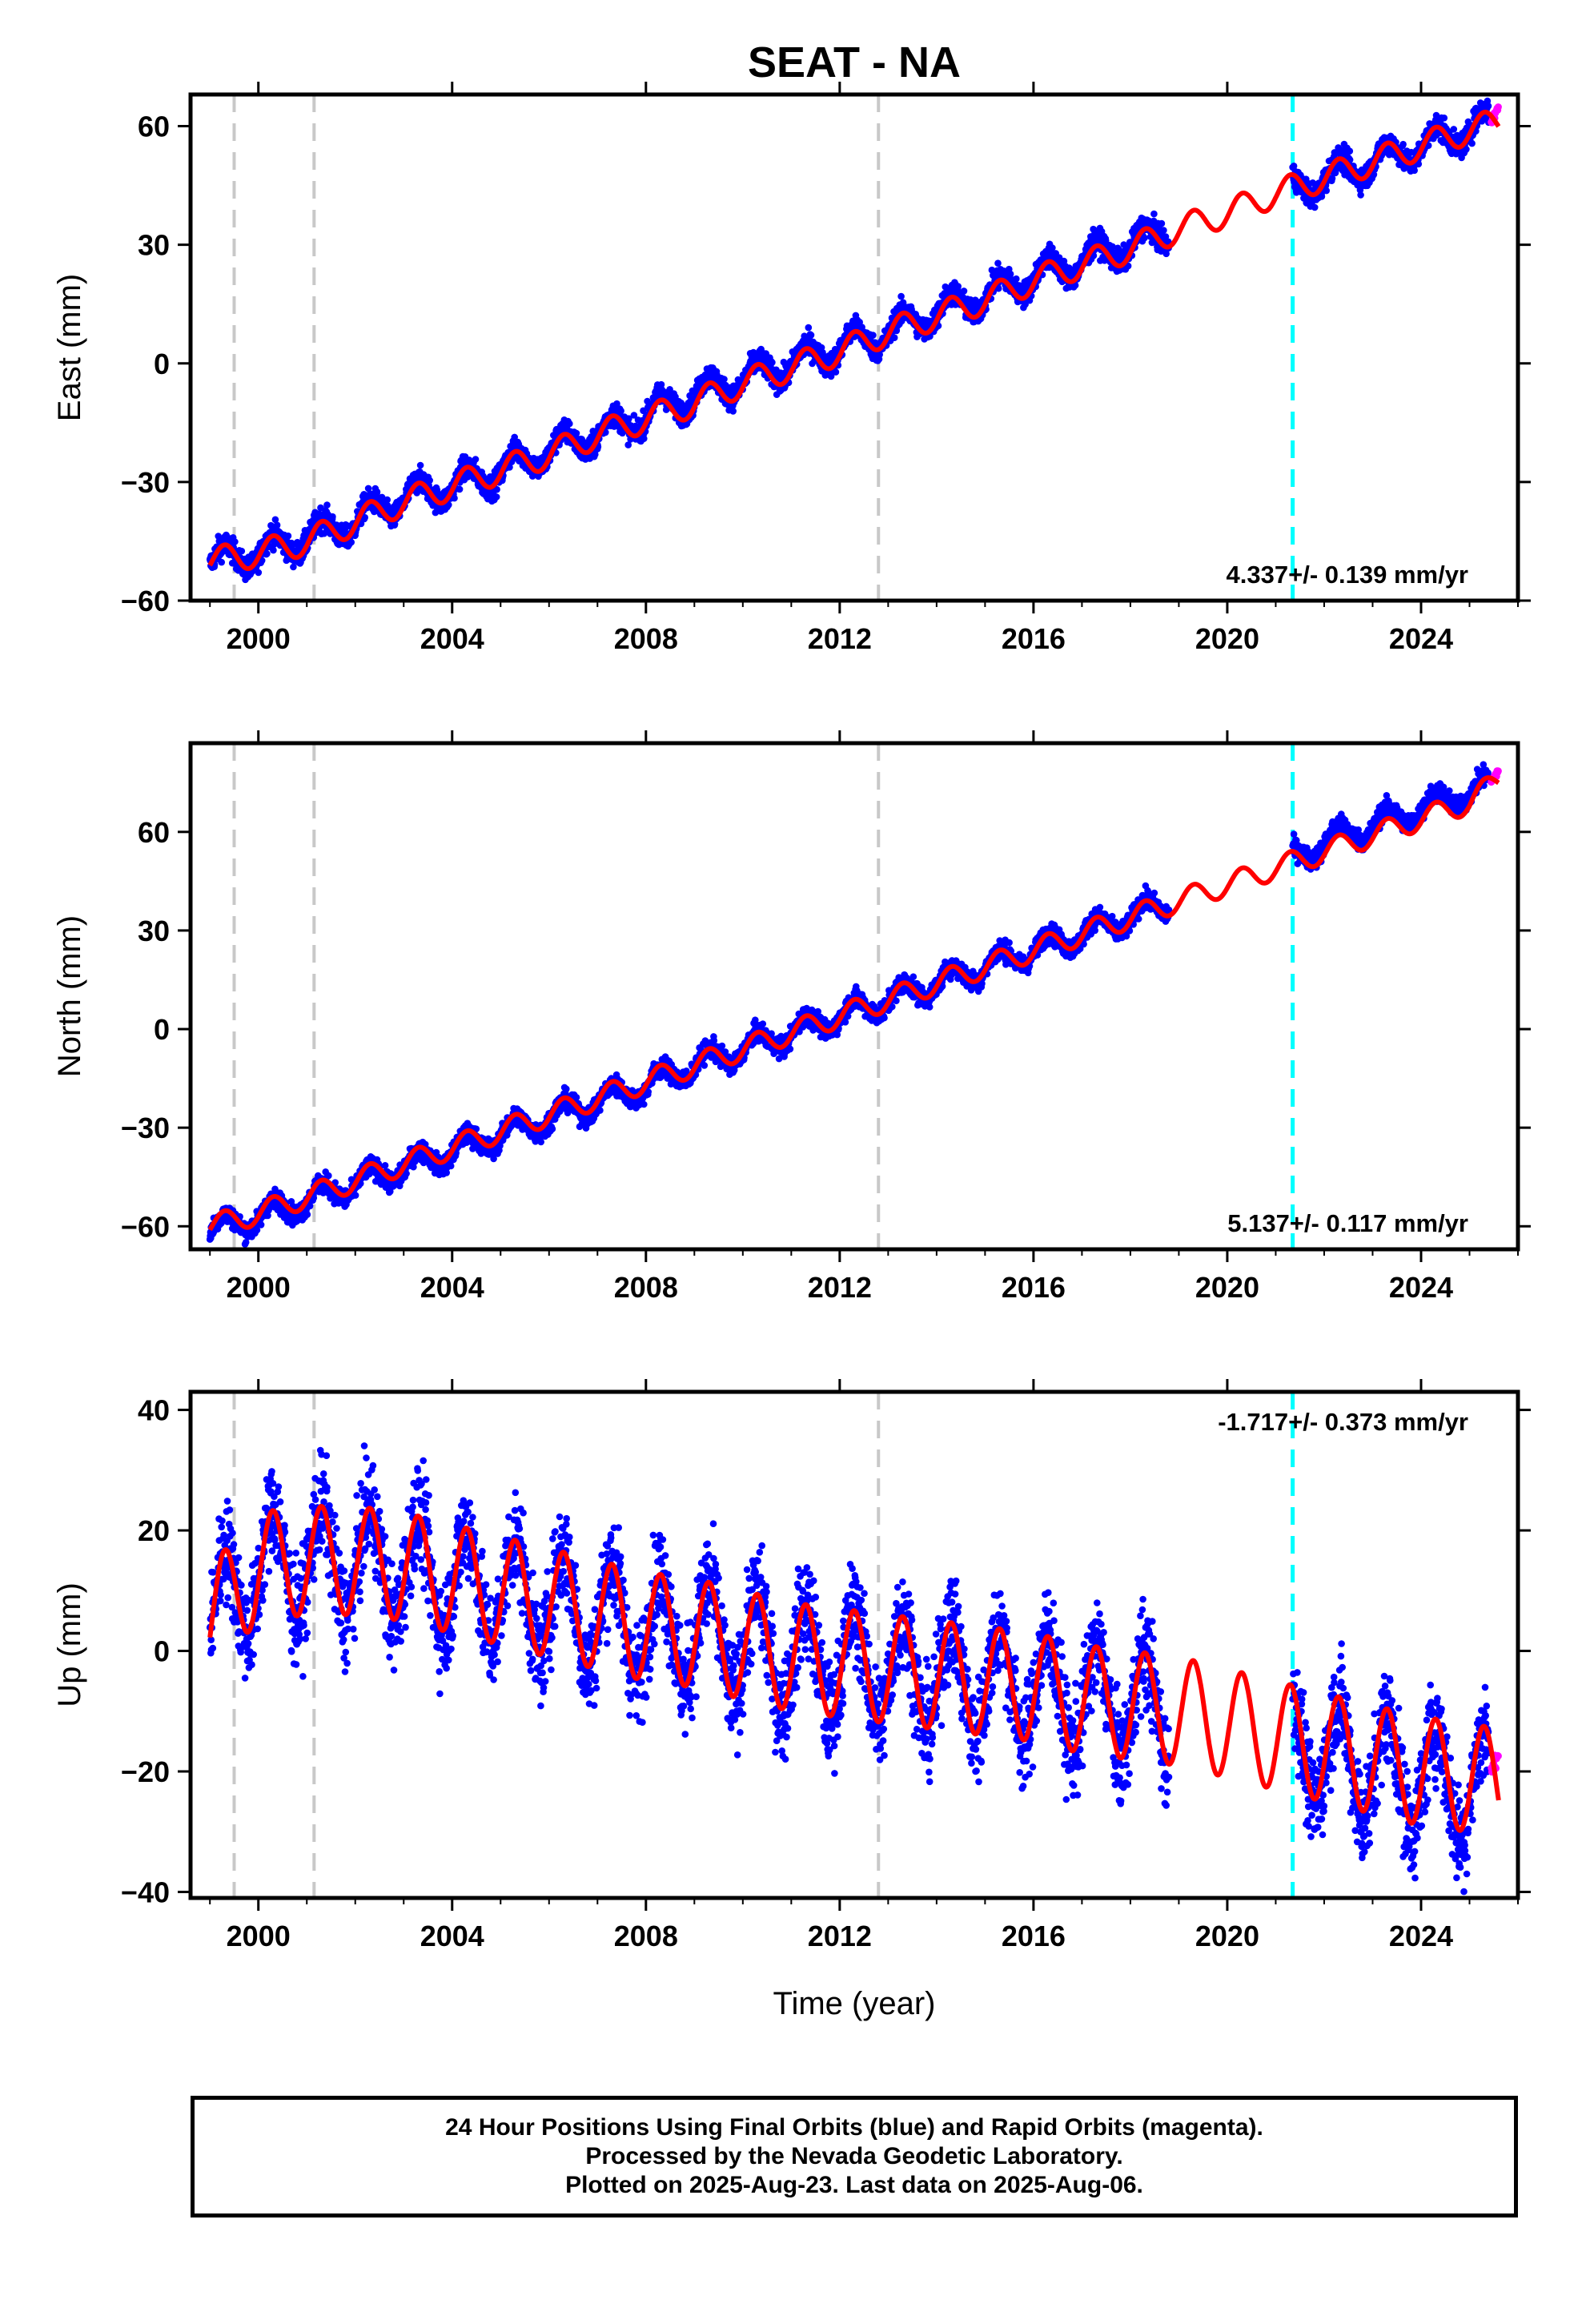 The height and width of the screenshot is (2324, 1582). I want to click on y-tick-label: −60, so click(145, 601).